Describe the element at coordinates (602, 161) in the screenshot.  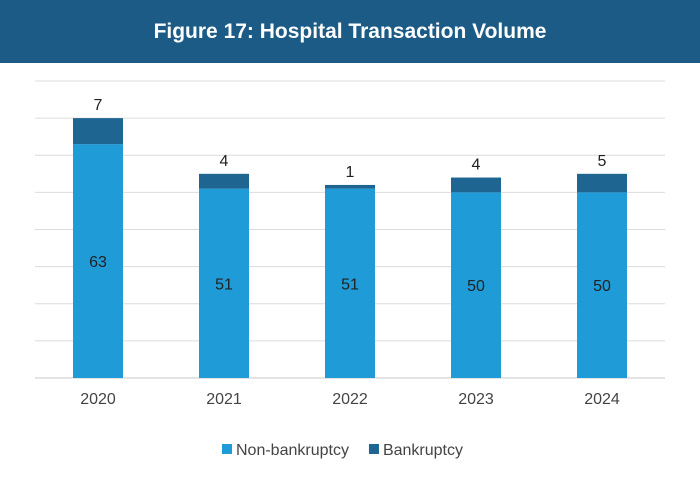
I see `data-label: 5` at that location.